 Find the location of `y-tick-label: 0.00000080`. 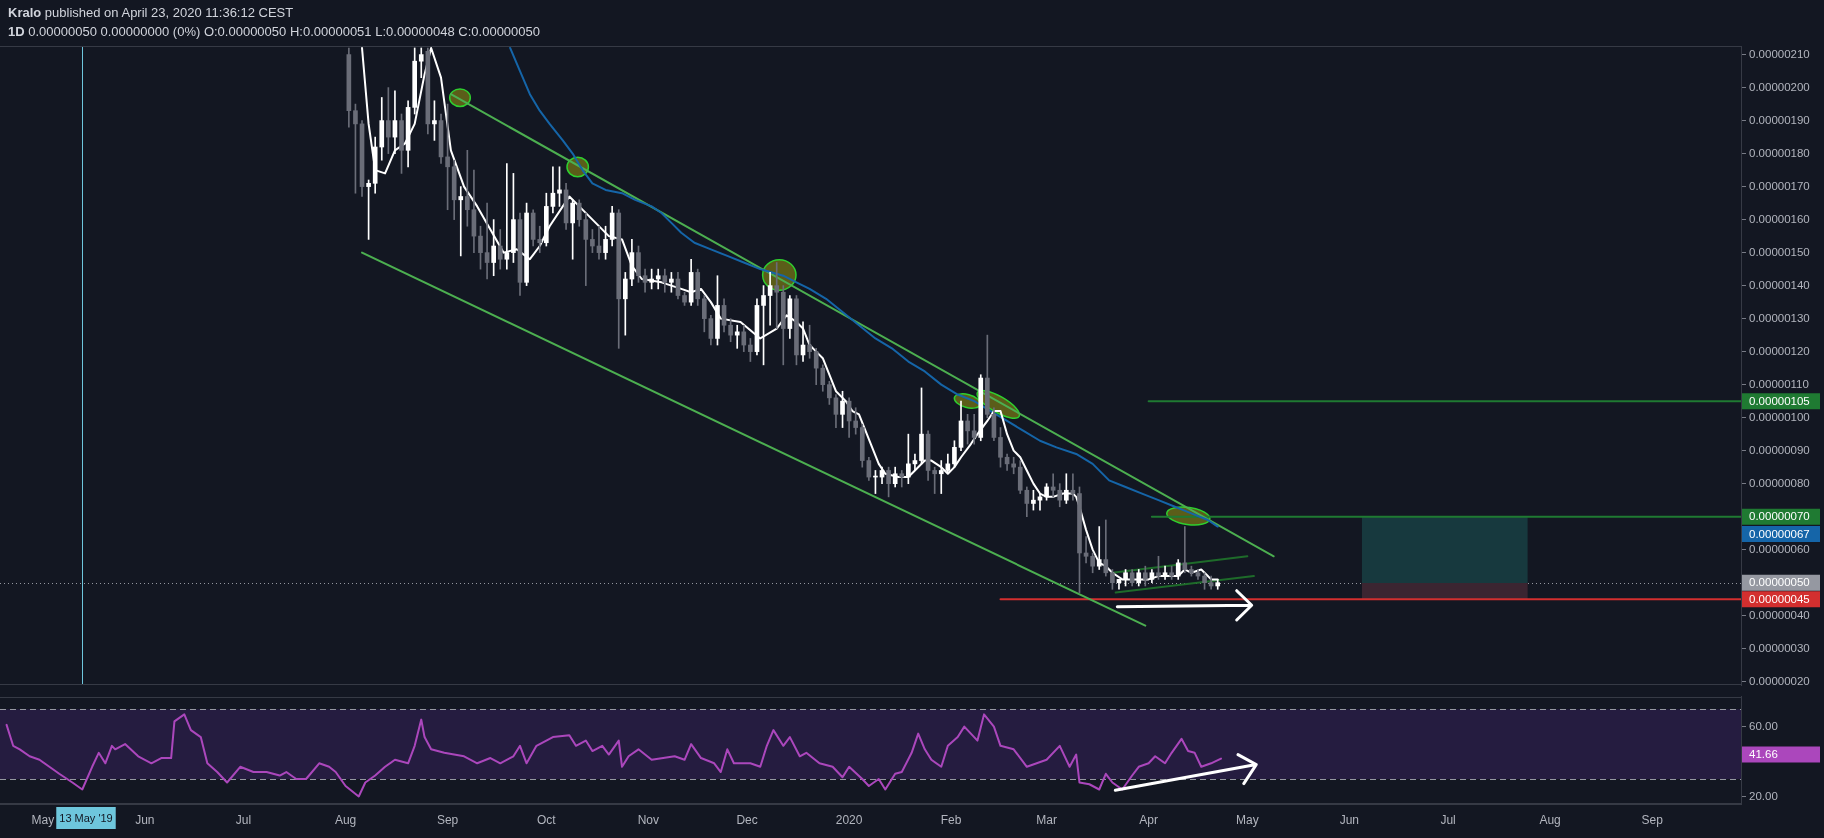

y-tick-label: 0.00000080 is located at coordinates (1779, 482).